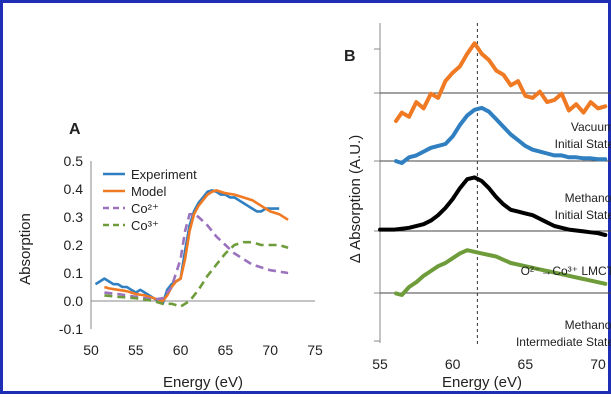 The height and width of the screenshot is (397, 611). I want to click on panel-a-xtick-label: 70, so click(270, 350).